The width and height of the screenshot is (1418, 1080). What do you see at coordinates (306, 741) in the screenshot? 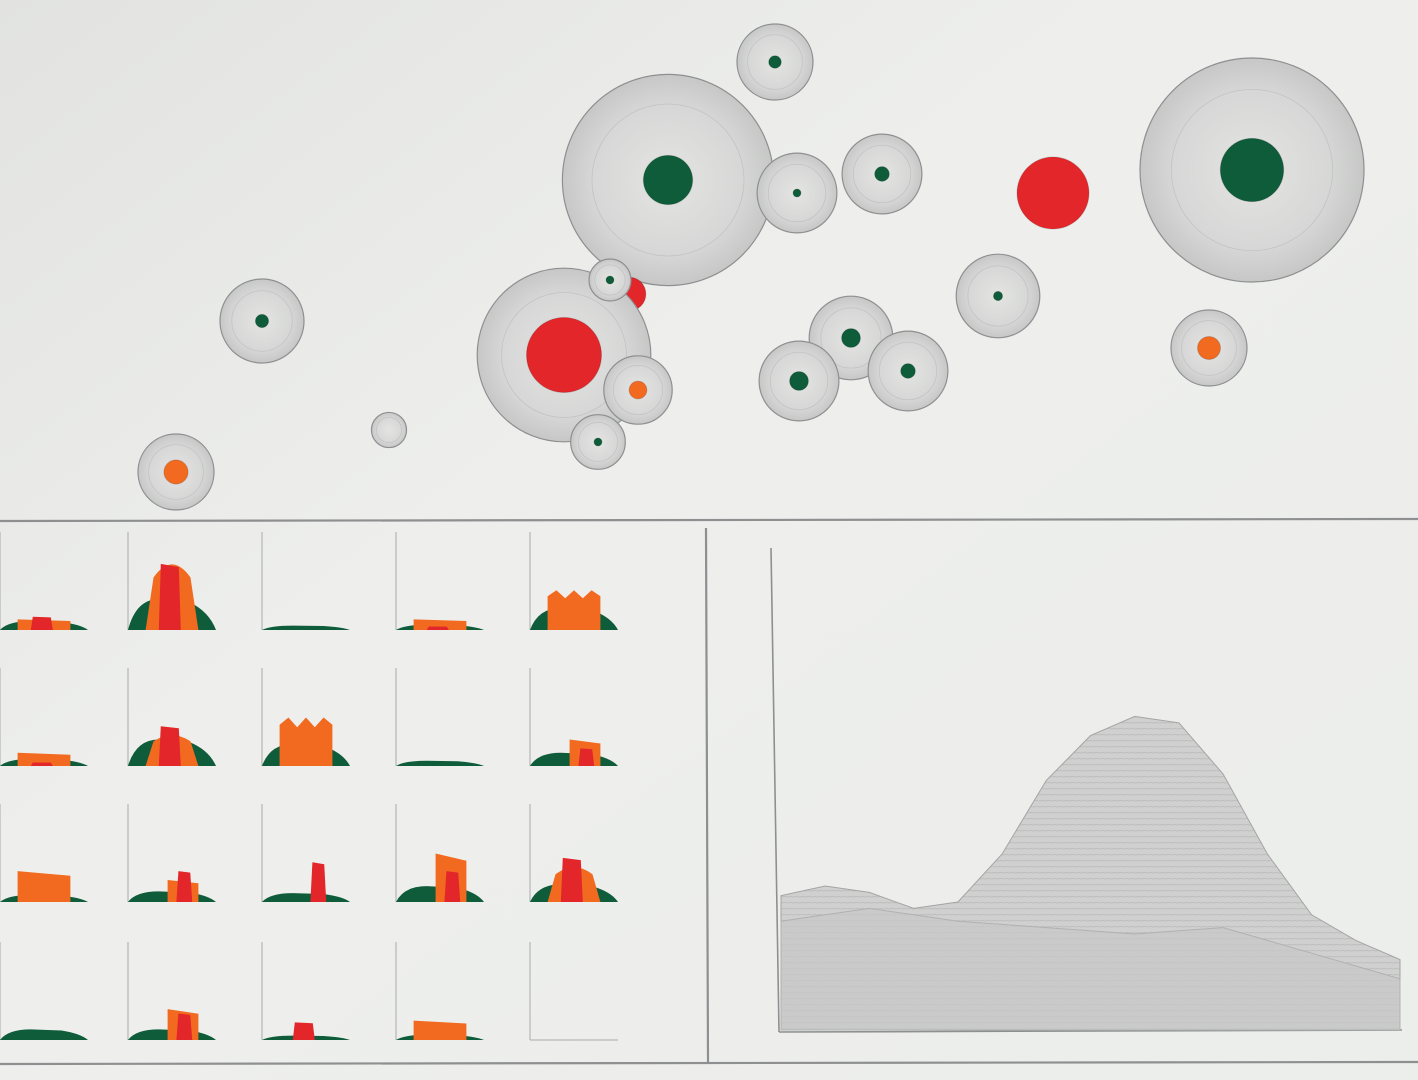
I see `mini-8-orange-layer` at bounding box center [306, 741].